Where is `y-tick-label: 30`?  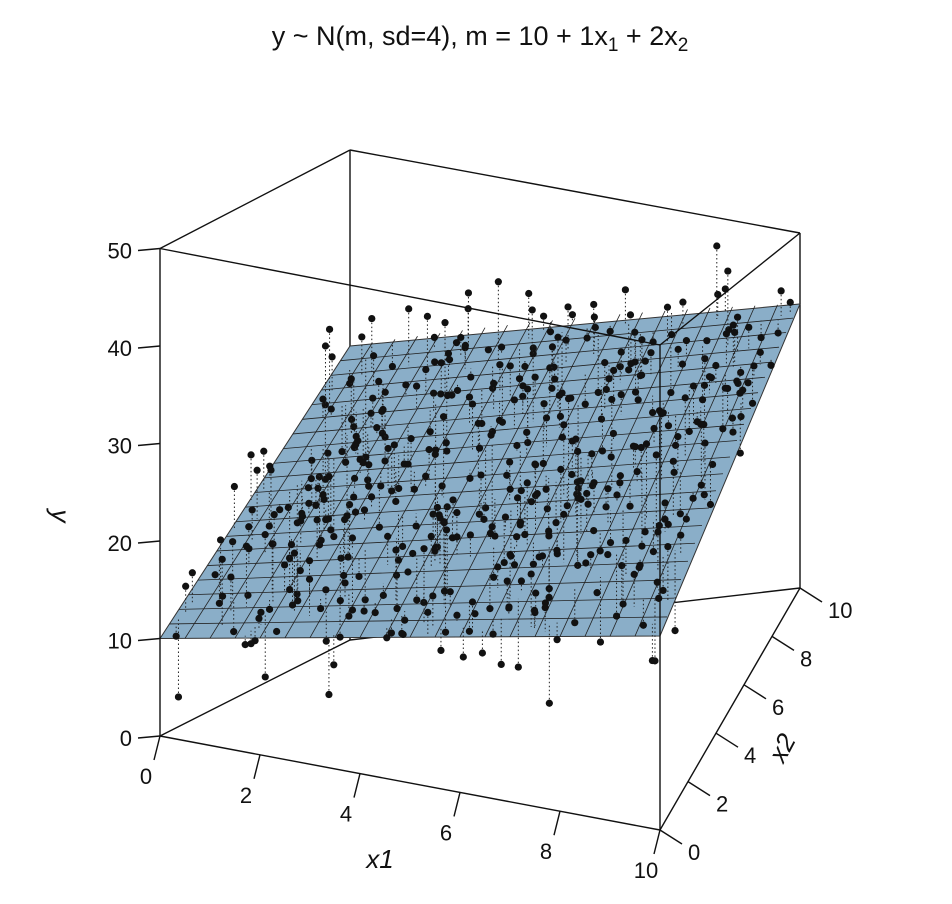
y-tick-label: 30 is located at coordinates (120, 446).